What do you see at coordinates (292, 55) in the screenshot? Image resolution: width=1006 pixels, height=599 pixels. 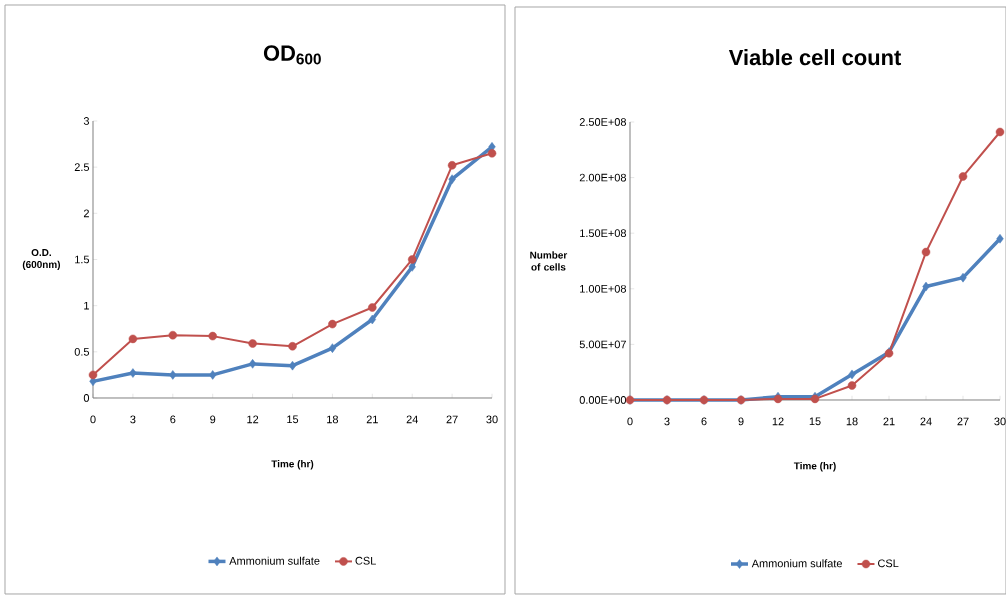 I see `chart-title: OD$_{600}$` at bounding box center [292, 55].